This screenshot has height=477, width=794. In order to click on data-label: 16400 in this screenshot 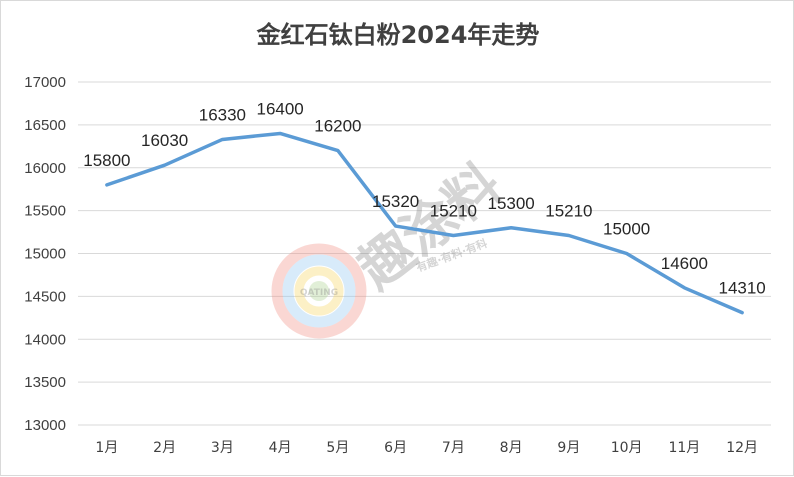, I will do `click(279, 108)`.